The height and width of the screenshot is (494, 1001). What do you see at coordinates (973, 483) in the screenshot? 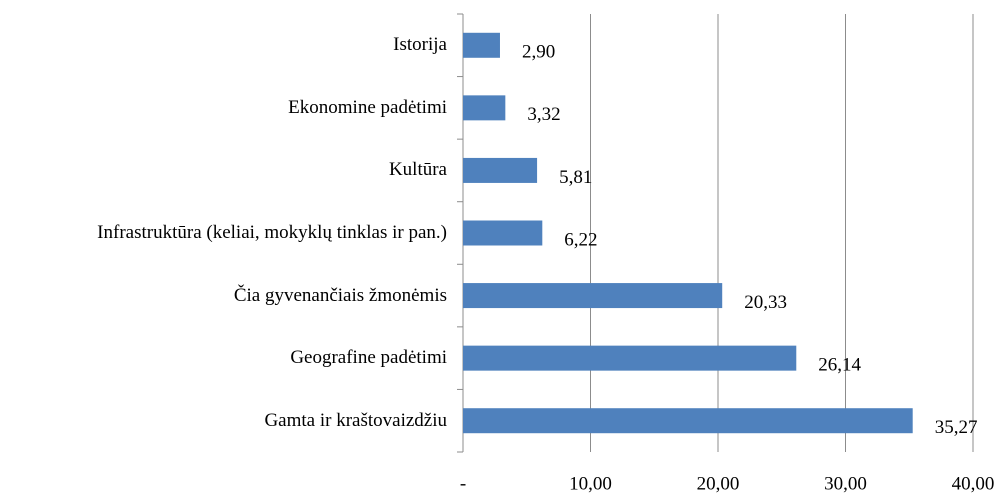
I see `x-tick-label: 40,00` at bounding box center [973, 483].